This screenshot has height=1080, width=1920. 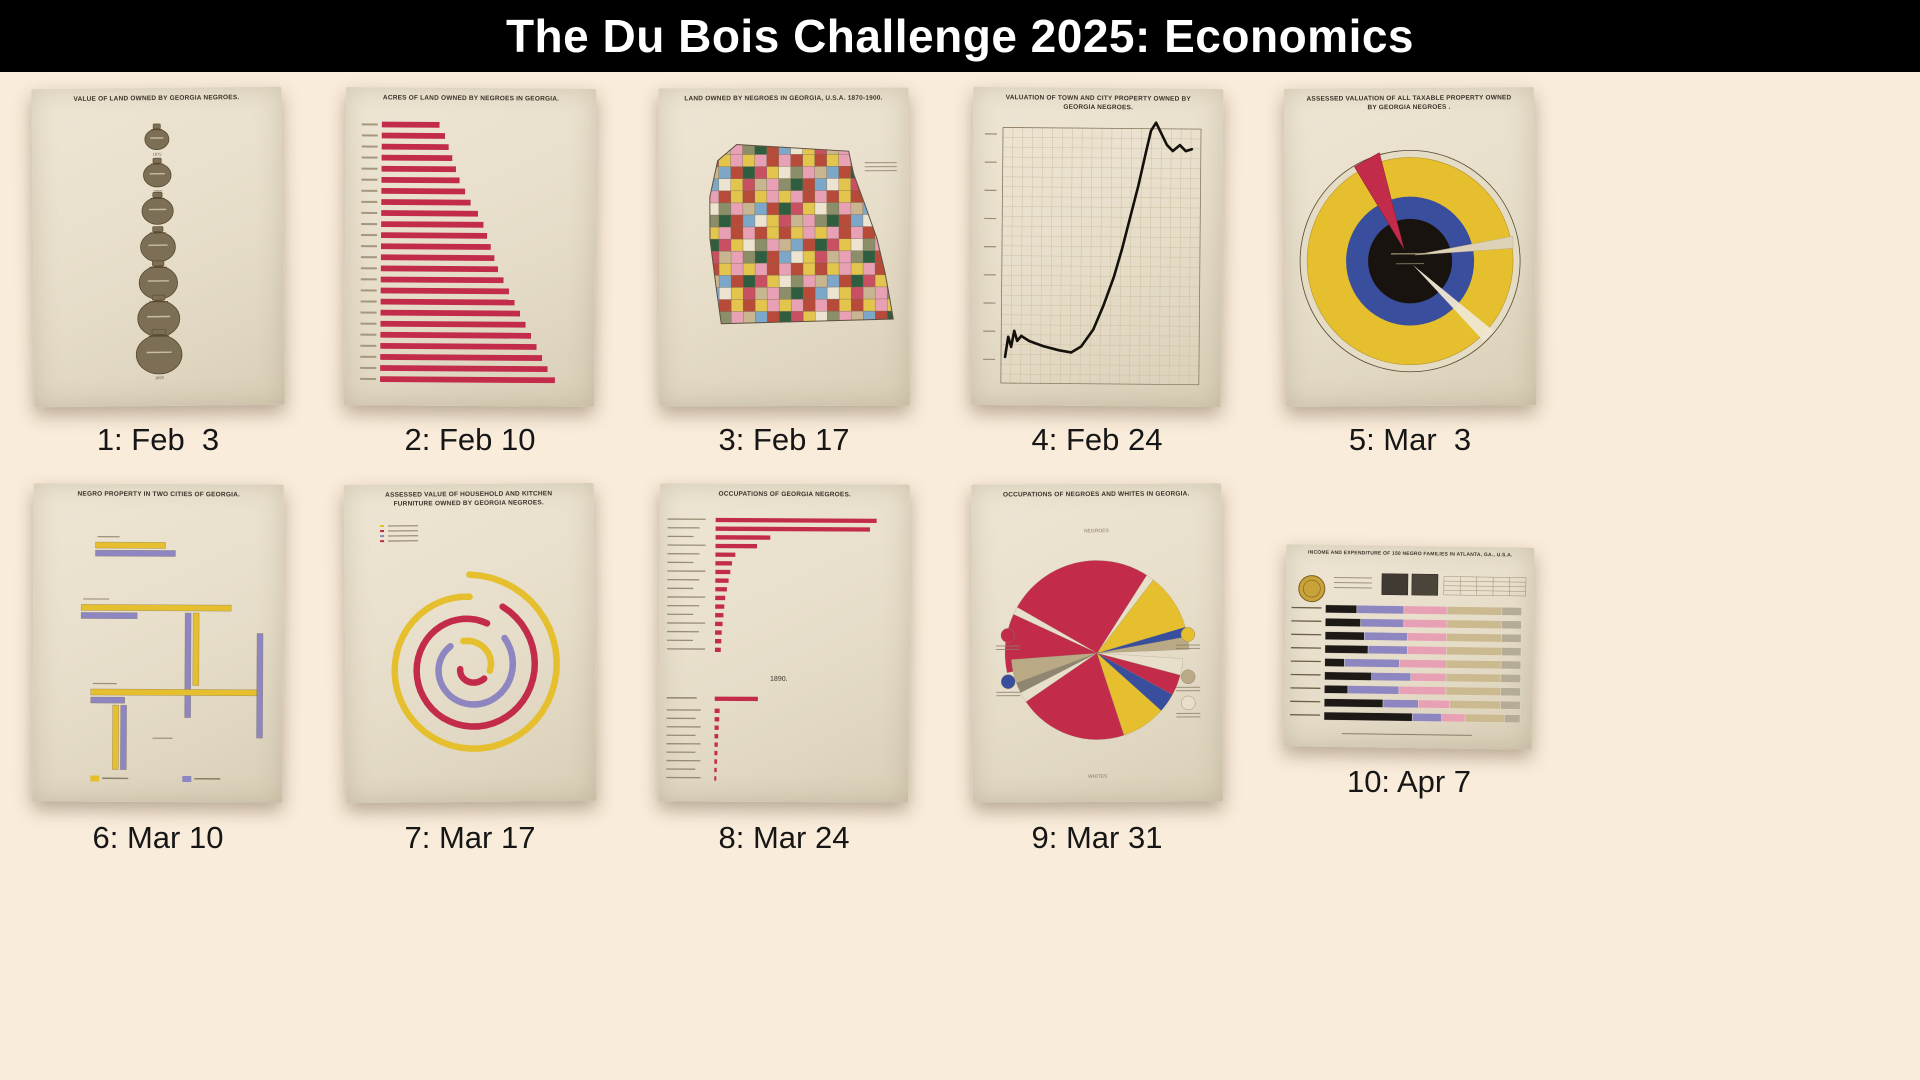 What do you see at coordinates (1097, 531) in the screenshot?
I see `svg-text: NEGROES` at bounding box center [1097, 531].